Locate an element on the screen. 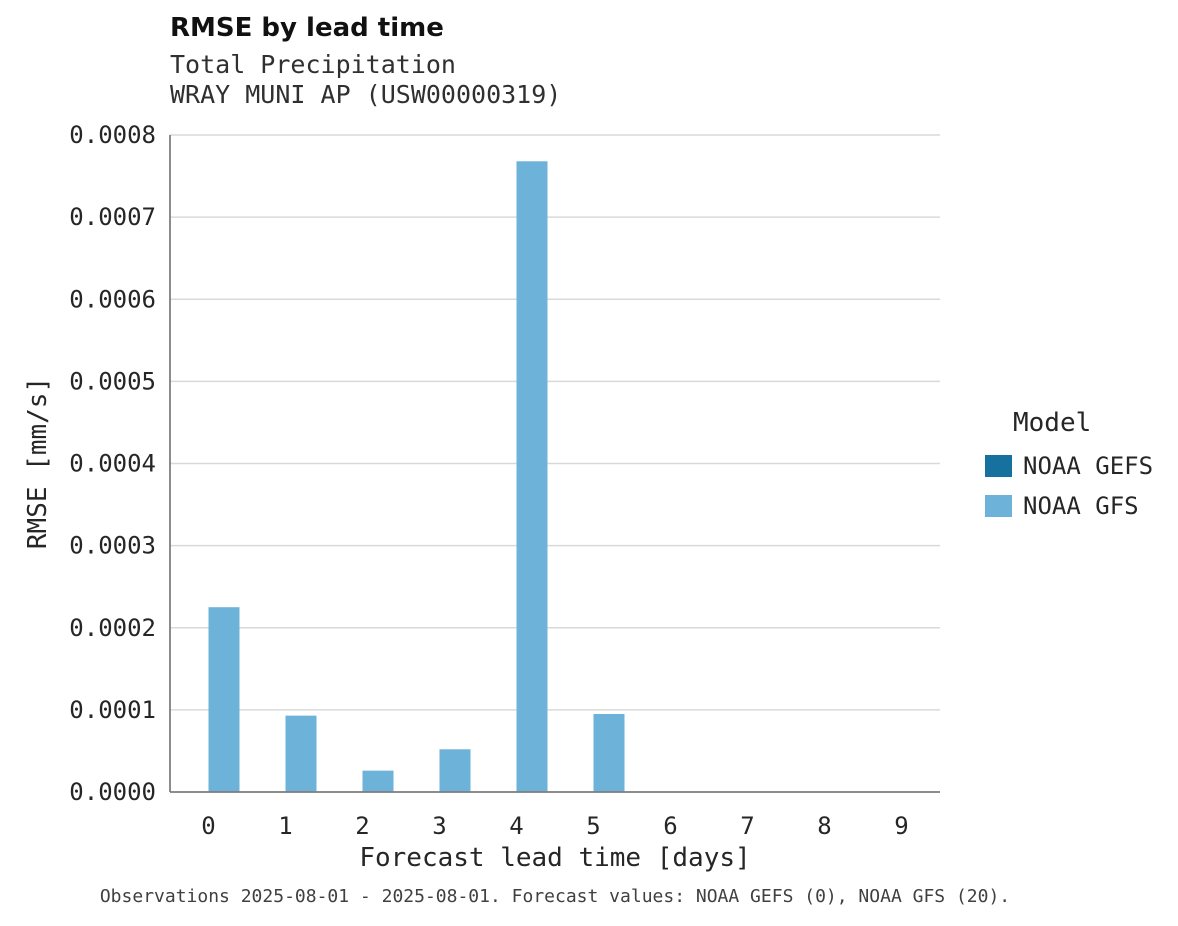 The width and height of the screenshot is (1178, 926). legend-item-noaa-gfs: NOAA GFS is located at coordinates (1069, 506).